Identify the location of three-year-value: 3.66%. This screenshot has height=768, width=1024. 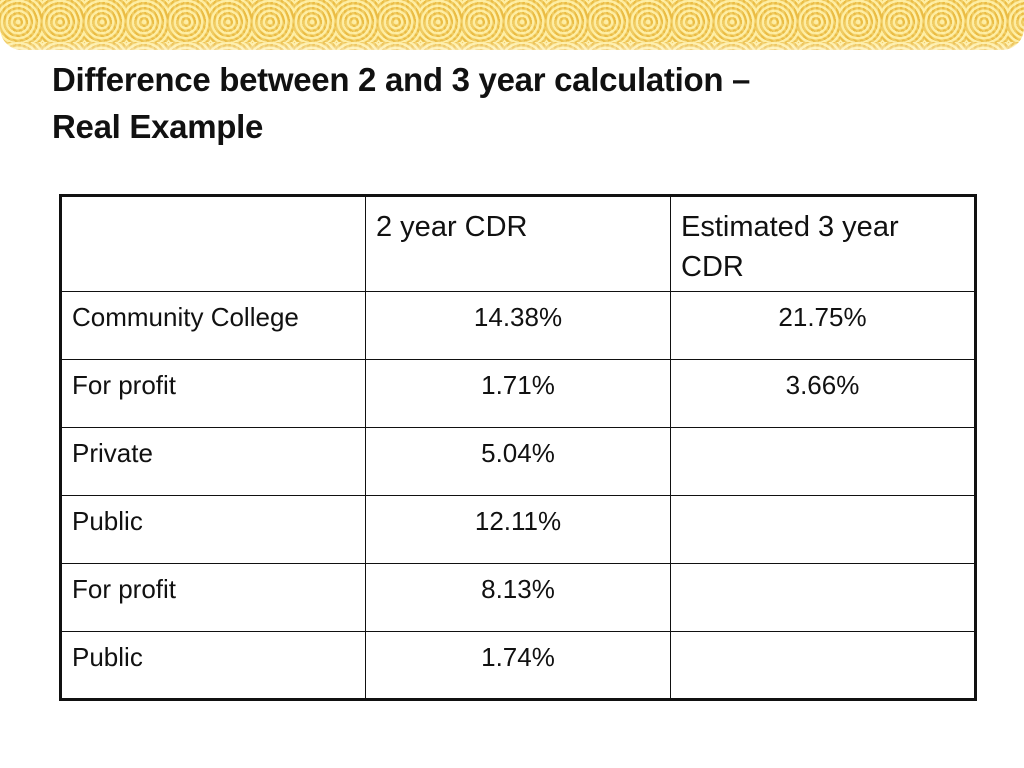
(822, 385).